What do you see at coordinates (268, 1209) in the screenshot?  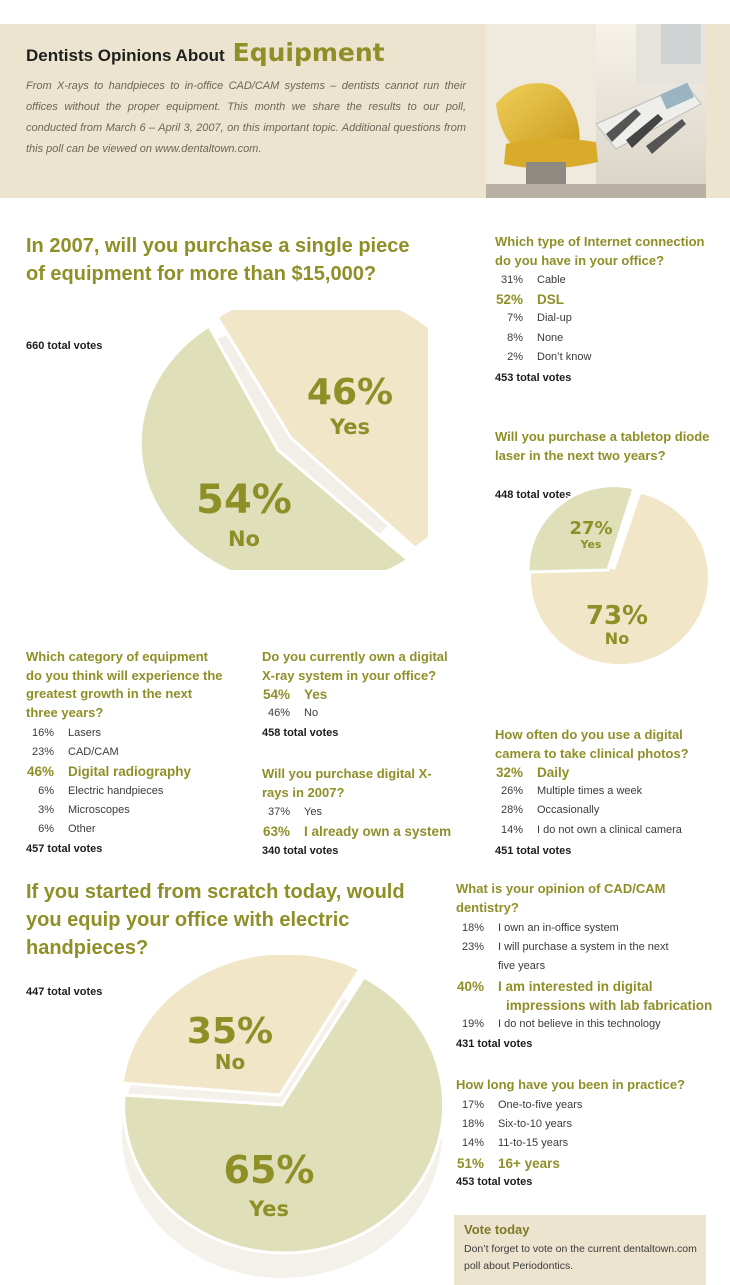 I see `pie-8-yes-label: Yes` at bounding box center [268, 1209].